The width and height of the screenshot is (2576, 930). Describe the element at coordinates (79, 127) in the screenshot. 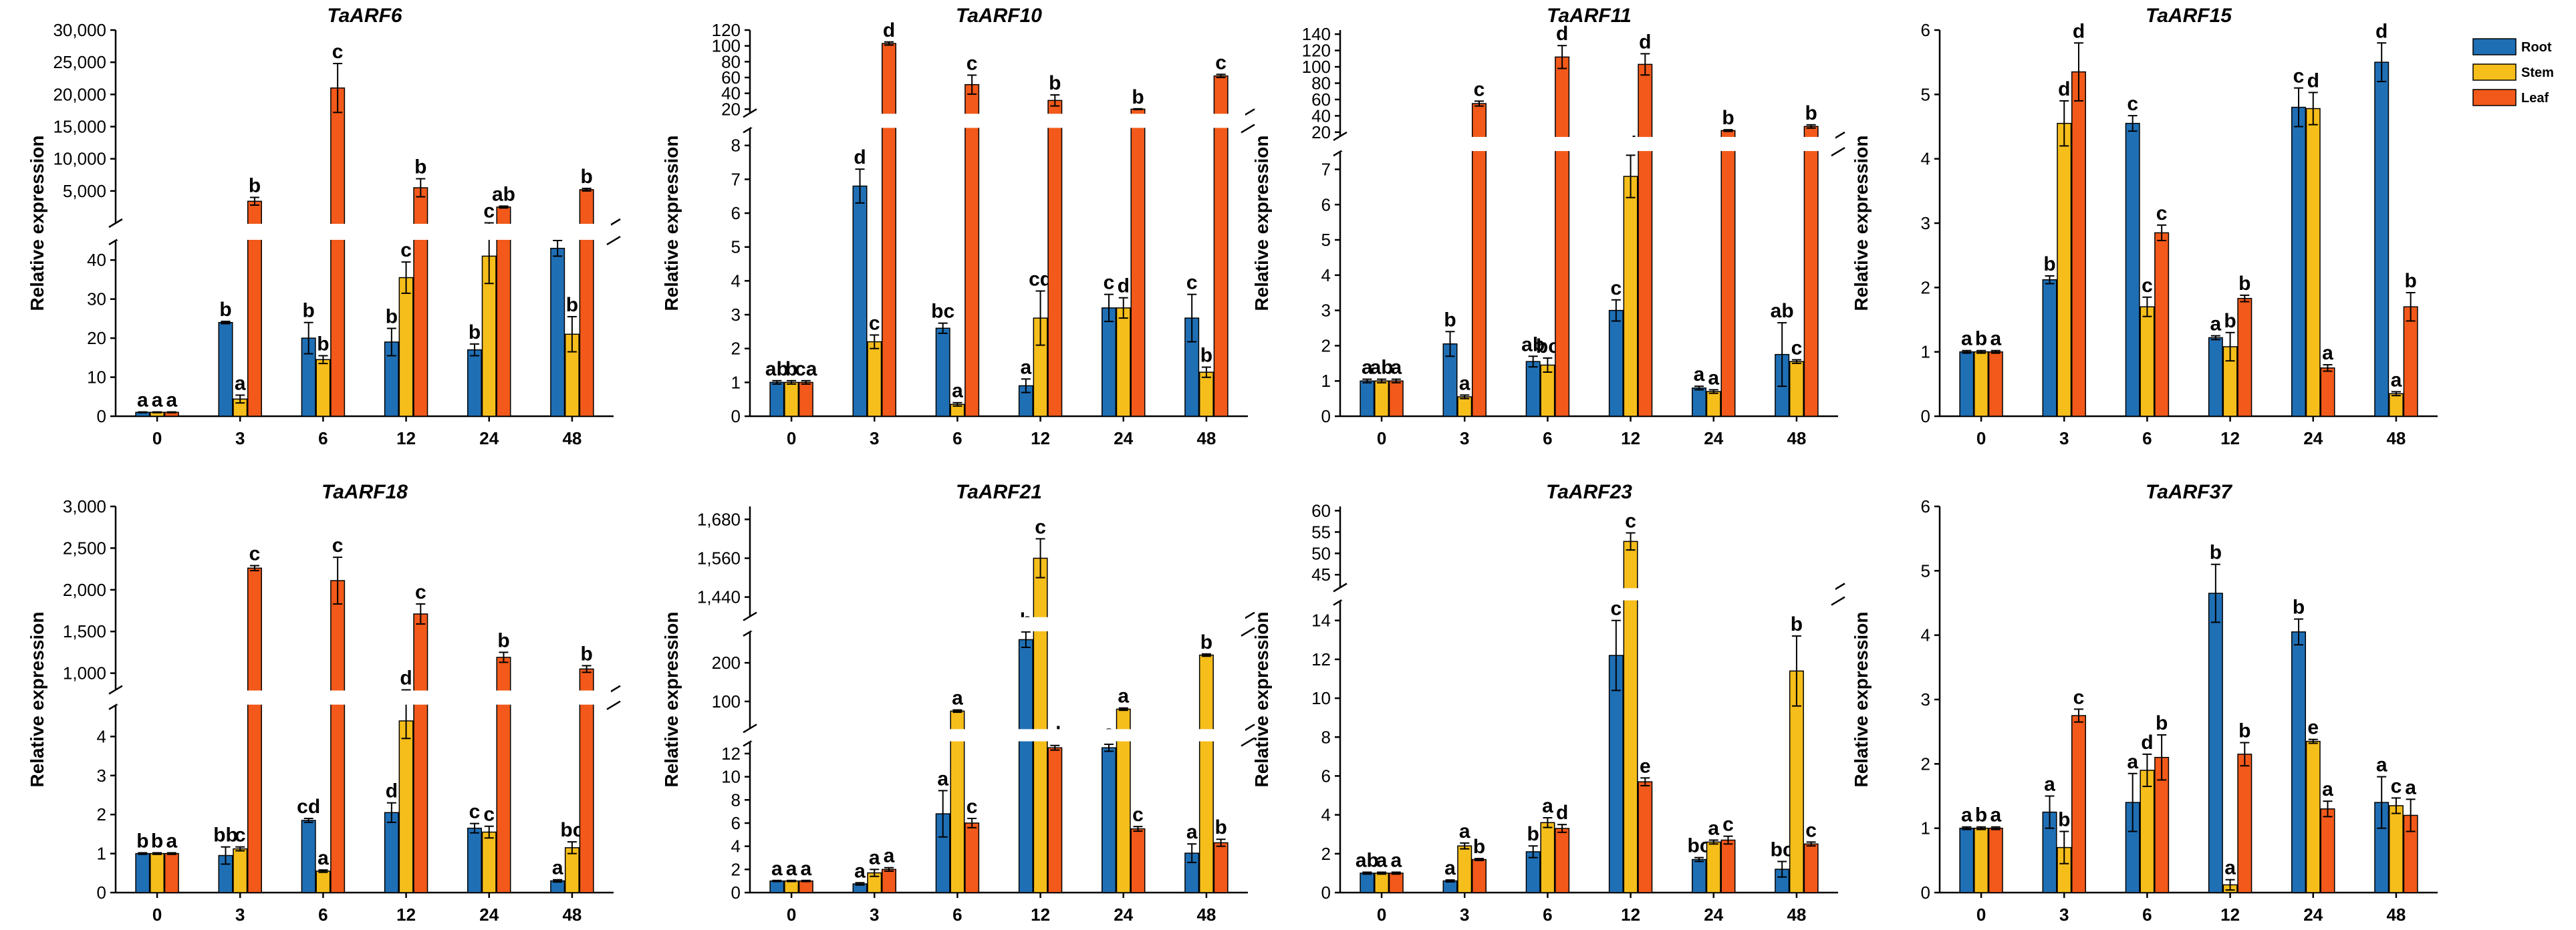

I see `y-tick-label: 15,000` at that location.